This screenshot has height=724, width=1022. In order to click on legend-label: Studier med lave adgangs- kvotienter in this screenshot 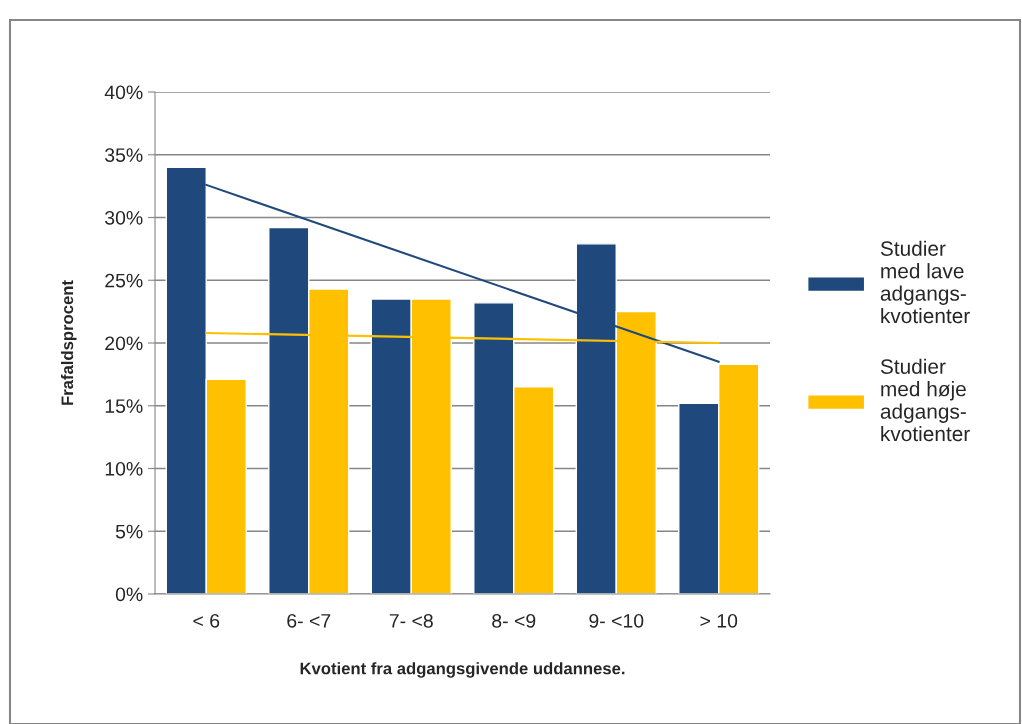, I will do `click(925, 282)`.